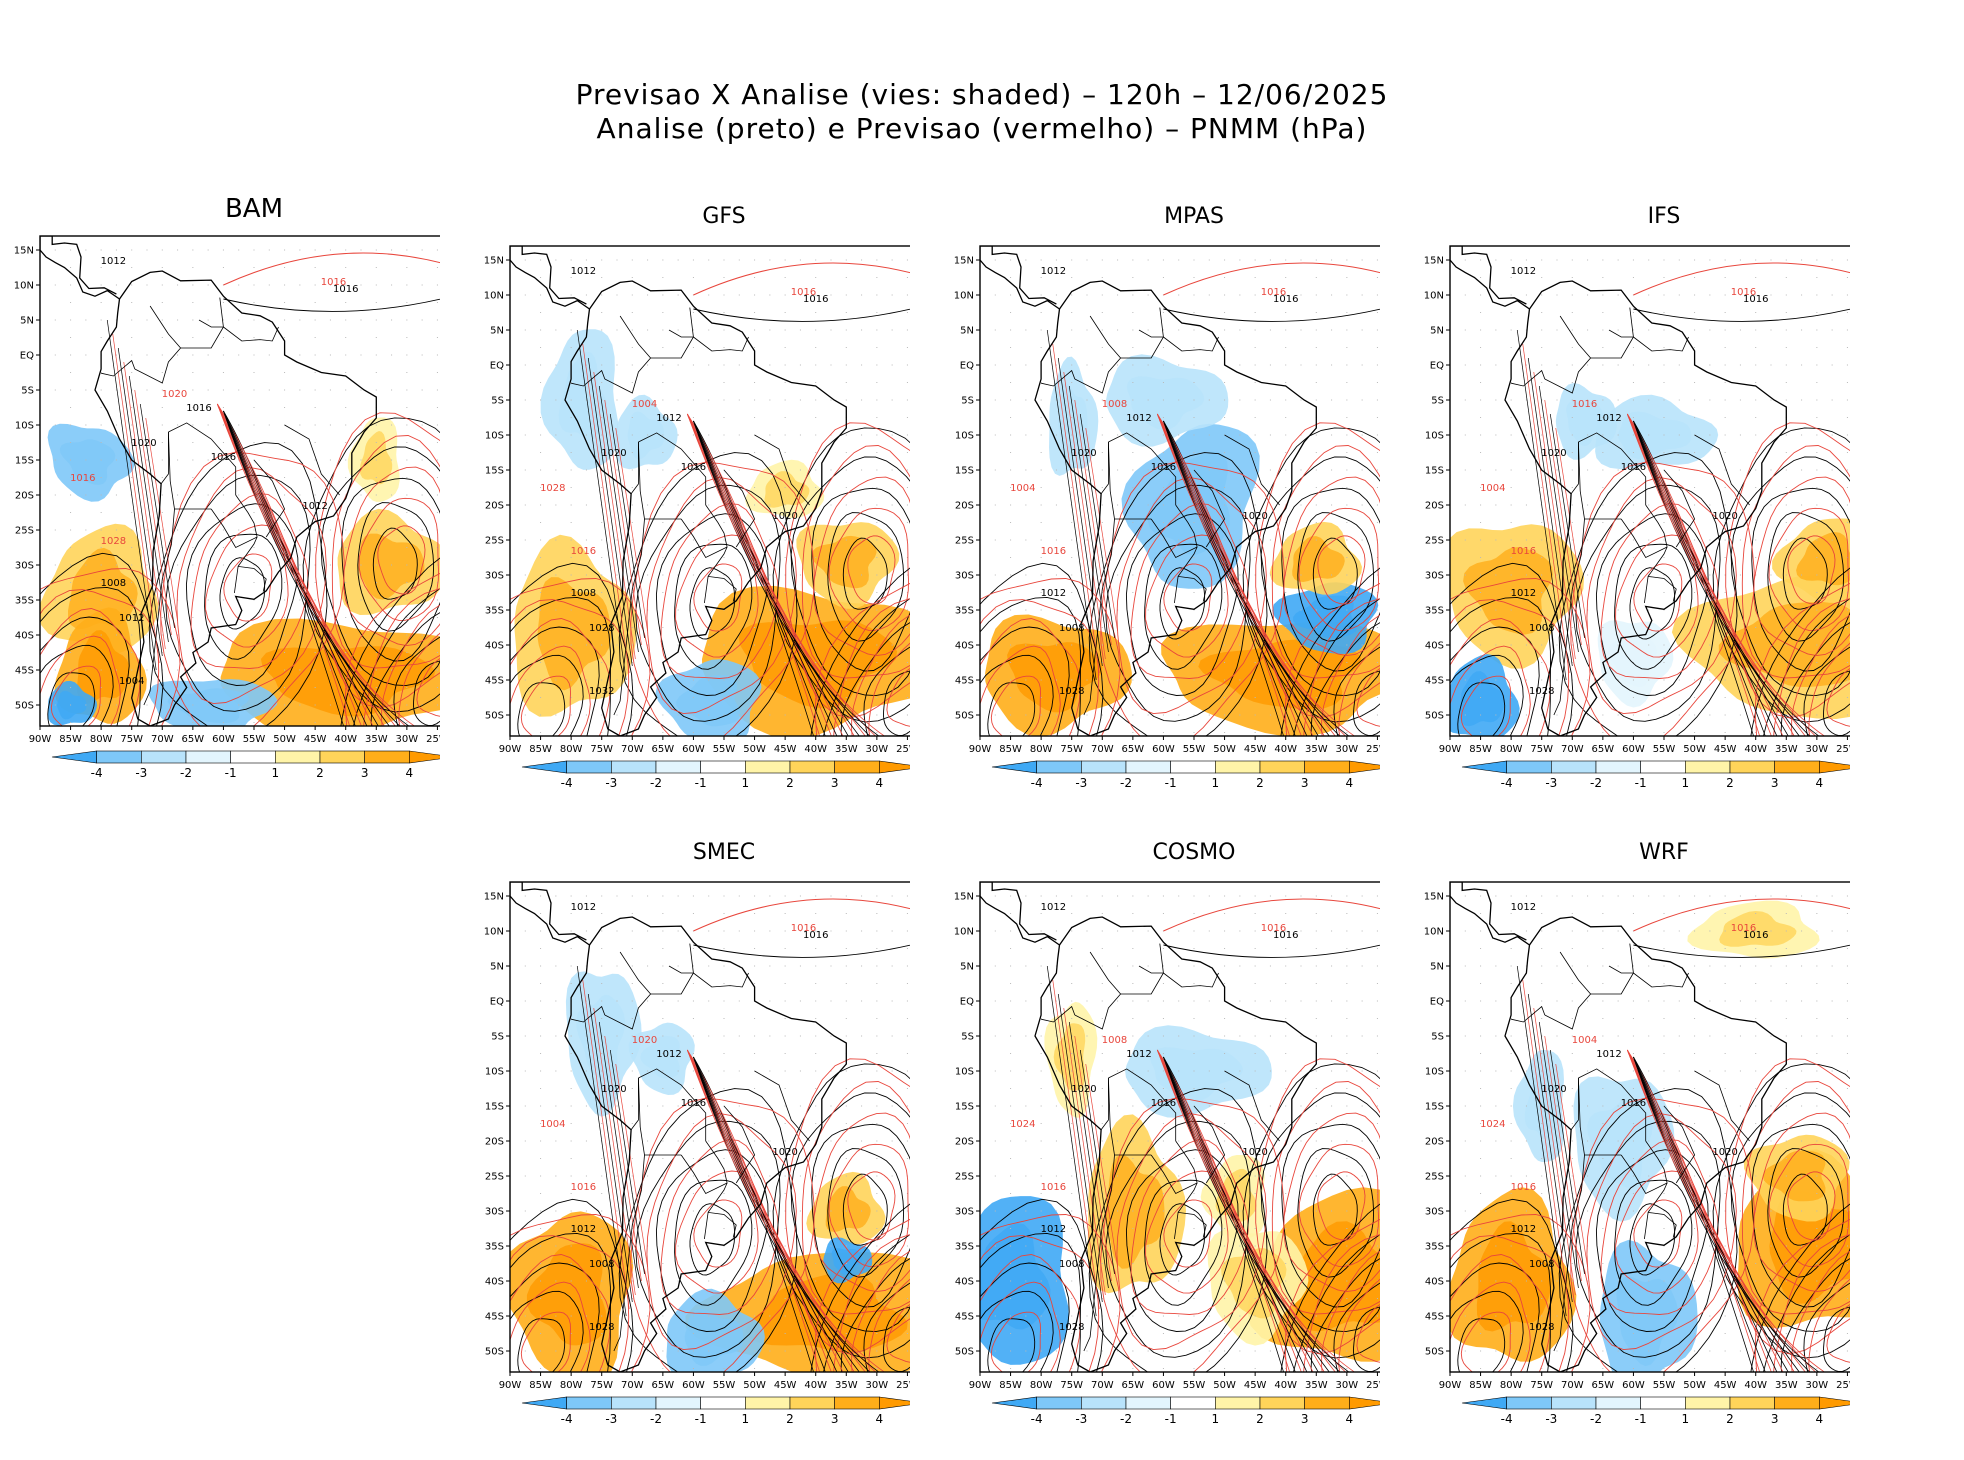 This screenshot has height=1460, width=1964. I want to click on panel-title: BAM, so click(254, 209).